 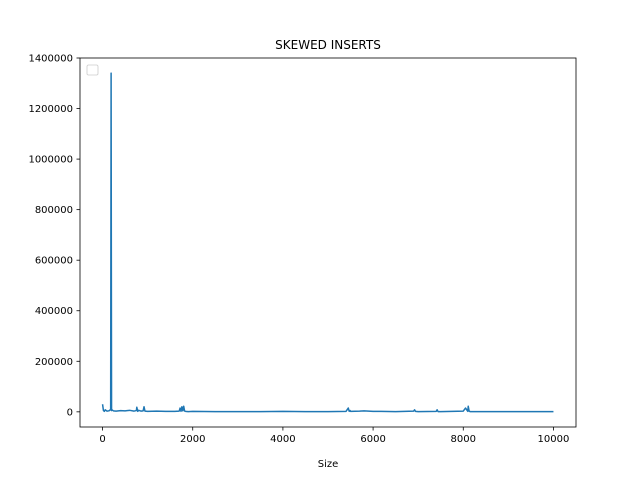 What do you see at coordinates (54, 311) in the screenshot?
I see `y-tick-label: 400000` at bounding box center [54, 311].